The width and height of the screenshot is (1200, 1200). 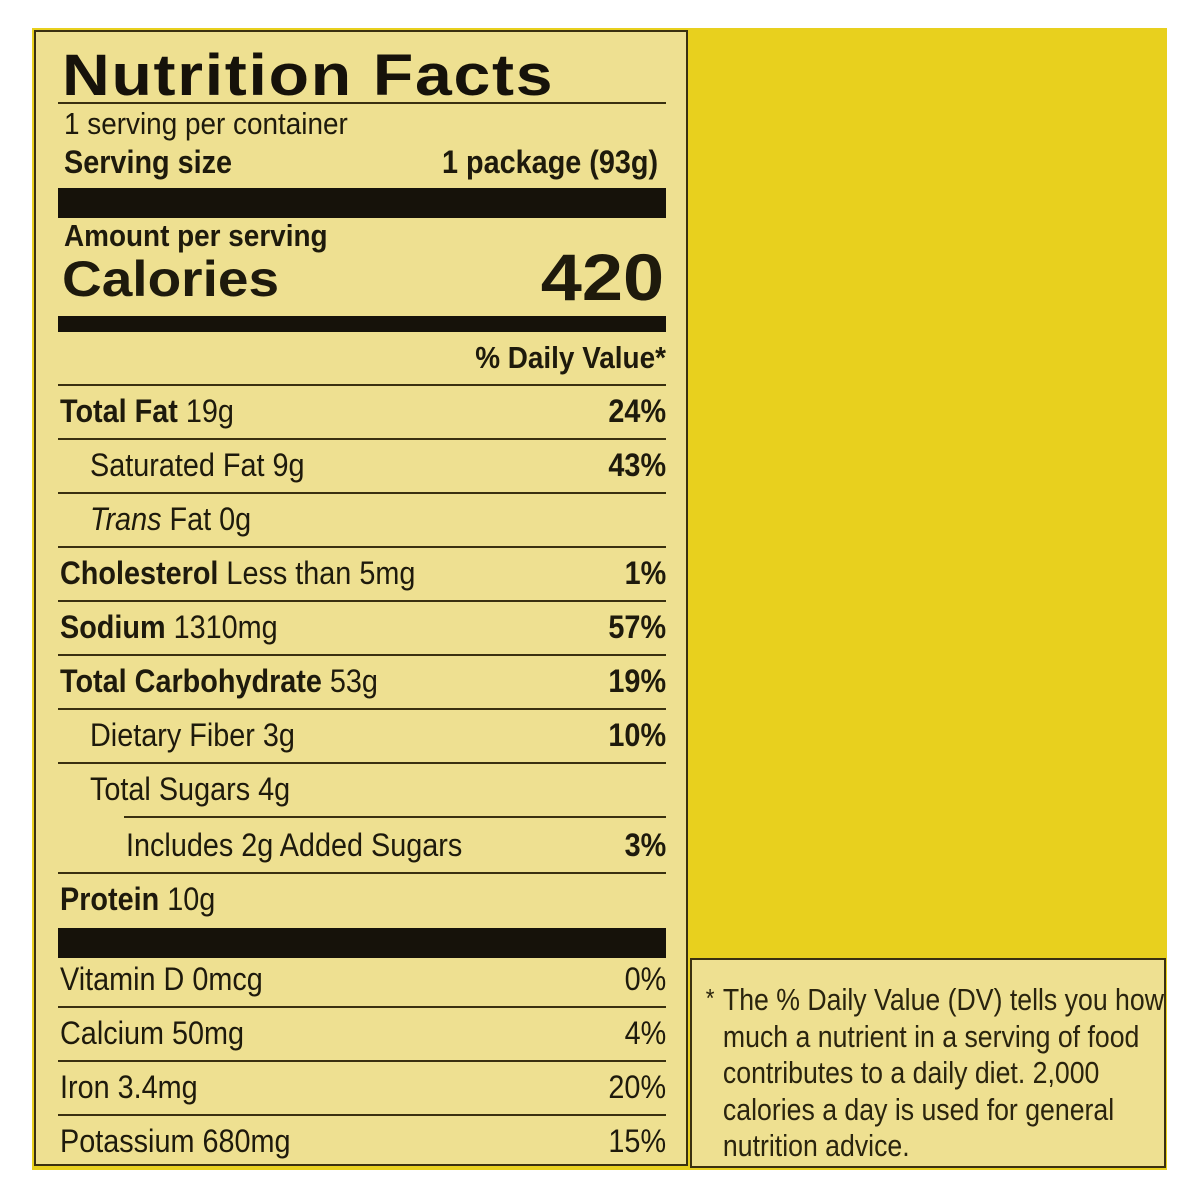 I want to click on footnote-line: nutrition advice., so click(x=816, y=1145).